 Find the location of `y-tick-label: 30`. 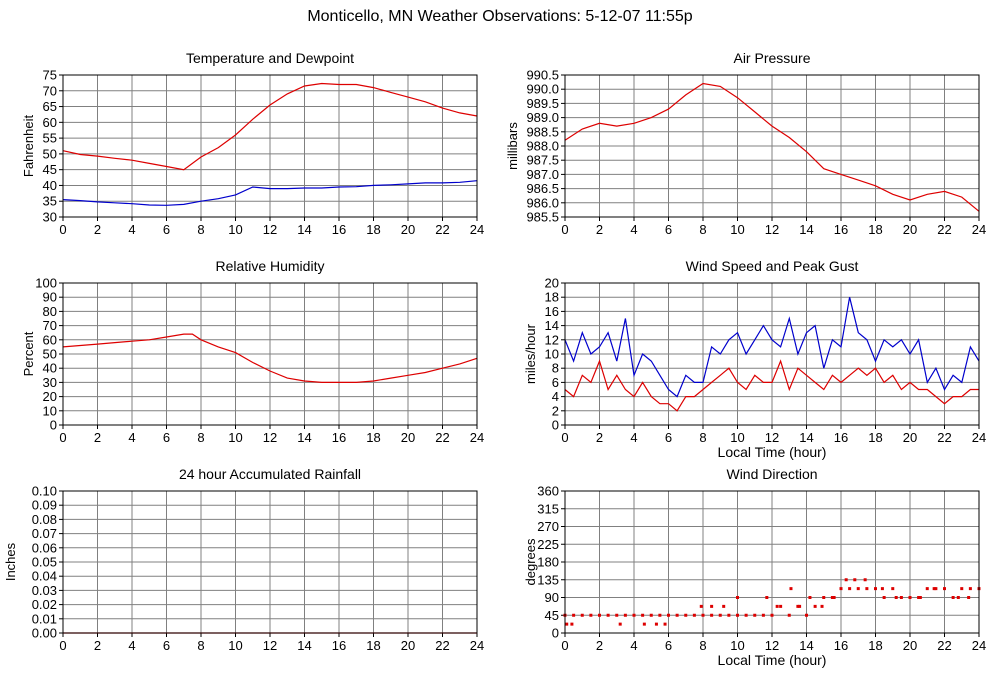

y-tick-label: 30 is located at coordinates (50, 217).